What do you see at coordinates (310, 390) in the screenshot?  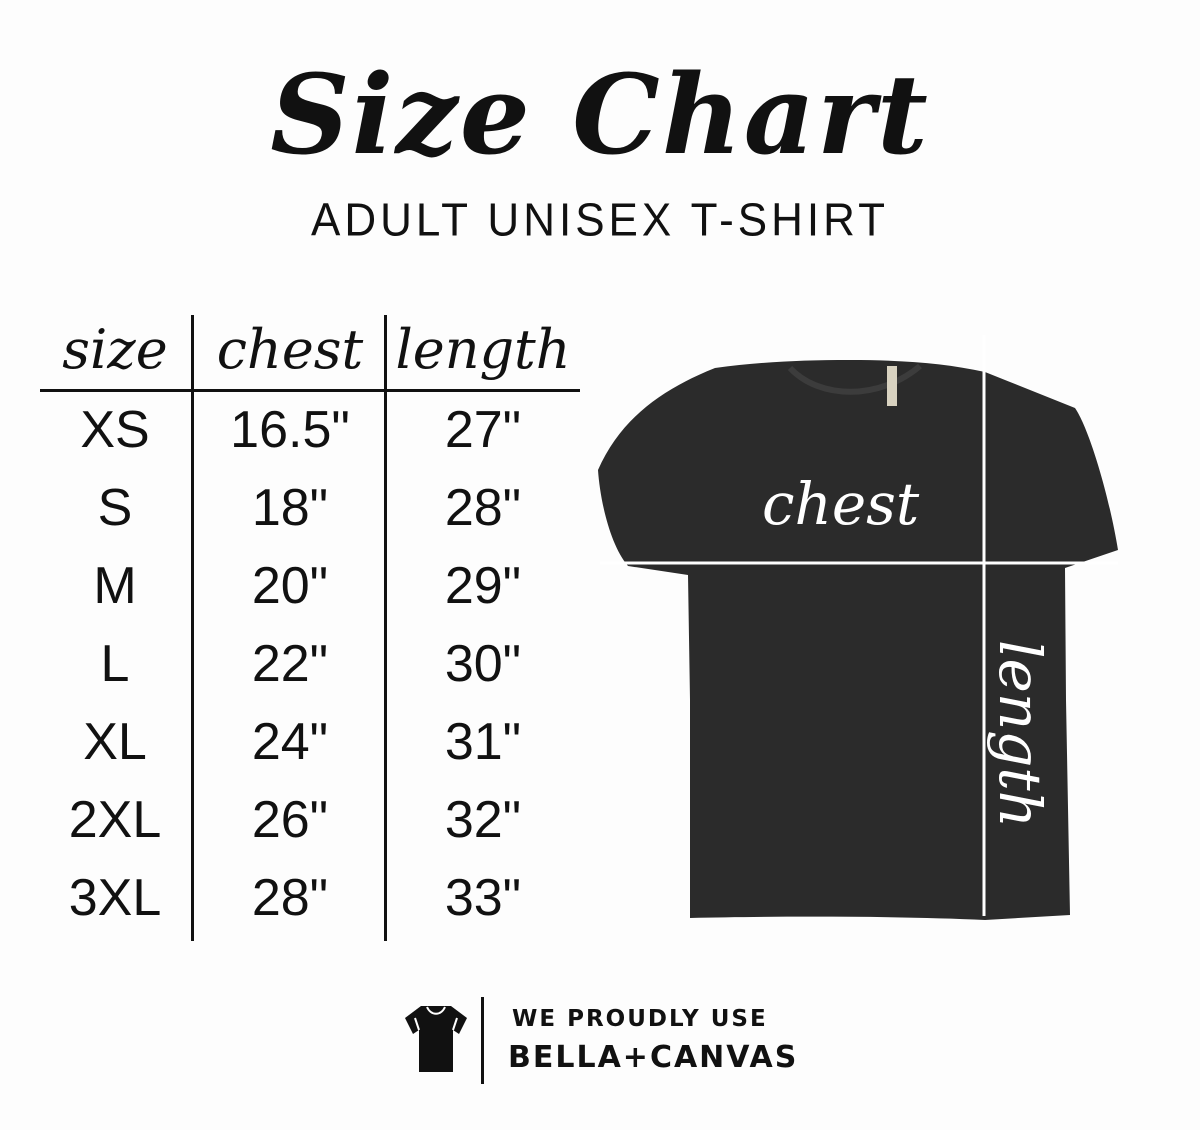 I see `header-divider` at bounding box center [310, 390].